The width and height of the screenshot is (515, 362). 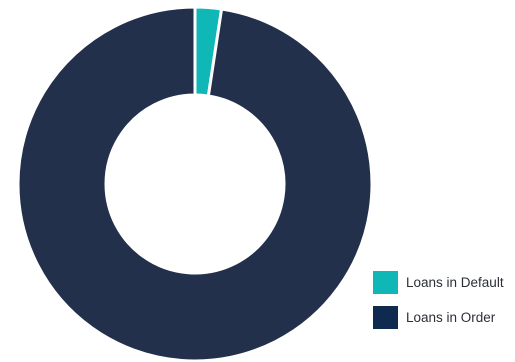 What do you see at coordinates (455, 282) in the screenshot?
I see `legend-label-loans-in-default: Loans in Default` at bounding box center [455, 282].